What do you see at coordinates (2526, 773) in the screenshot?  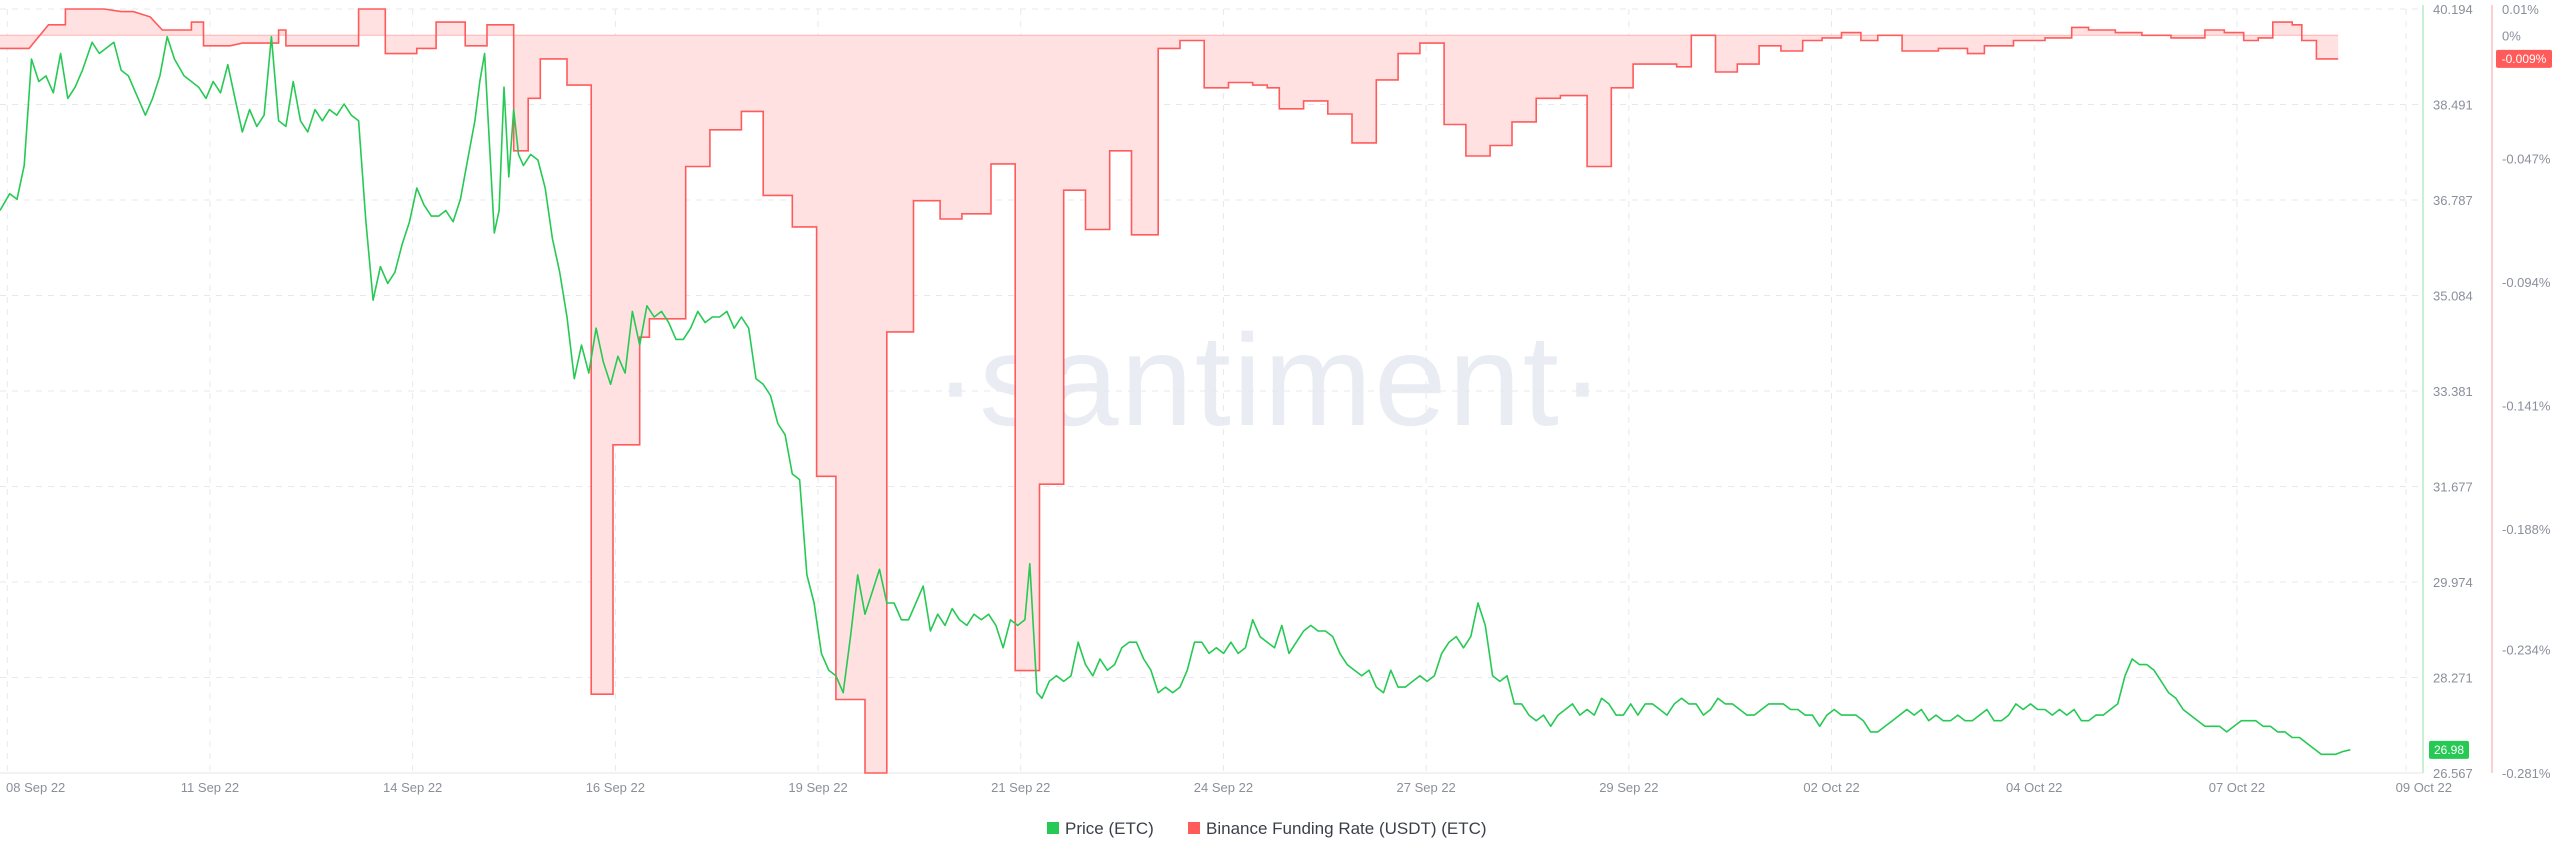 I see `funding-tick-label: -0.281%` at bounding box center [2526, 773].